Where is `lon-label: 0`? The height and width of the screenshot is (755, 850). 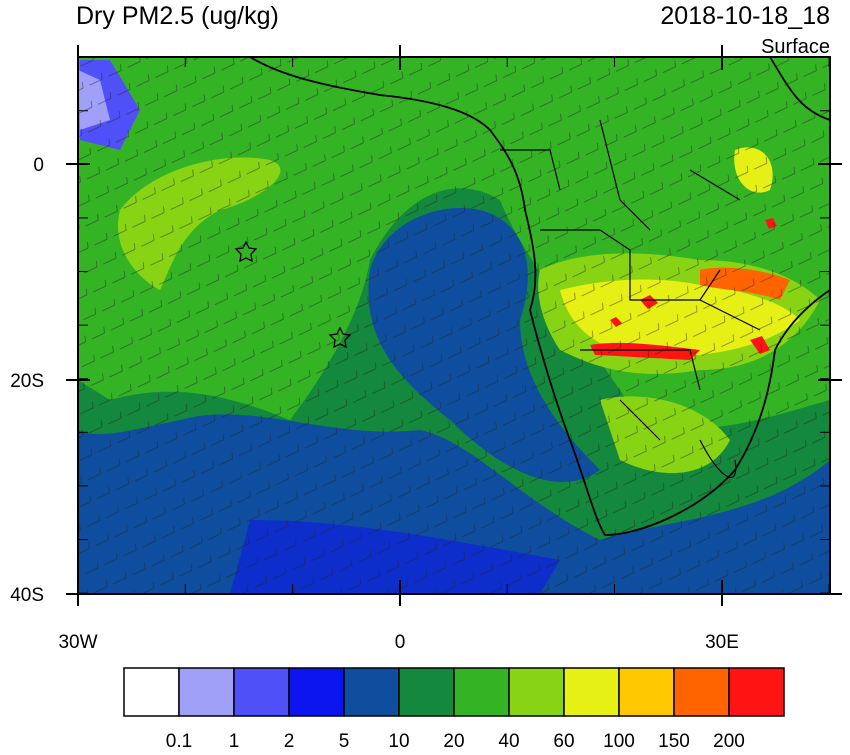 lon-label: 0 is located at coordinates (400, 642).